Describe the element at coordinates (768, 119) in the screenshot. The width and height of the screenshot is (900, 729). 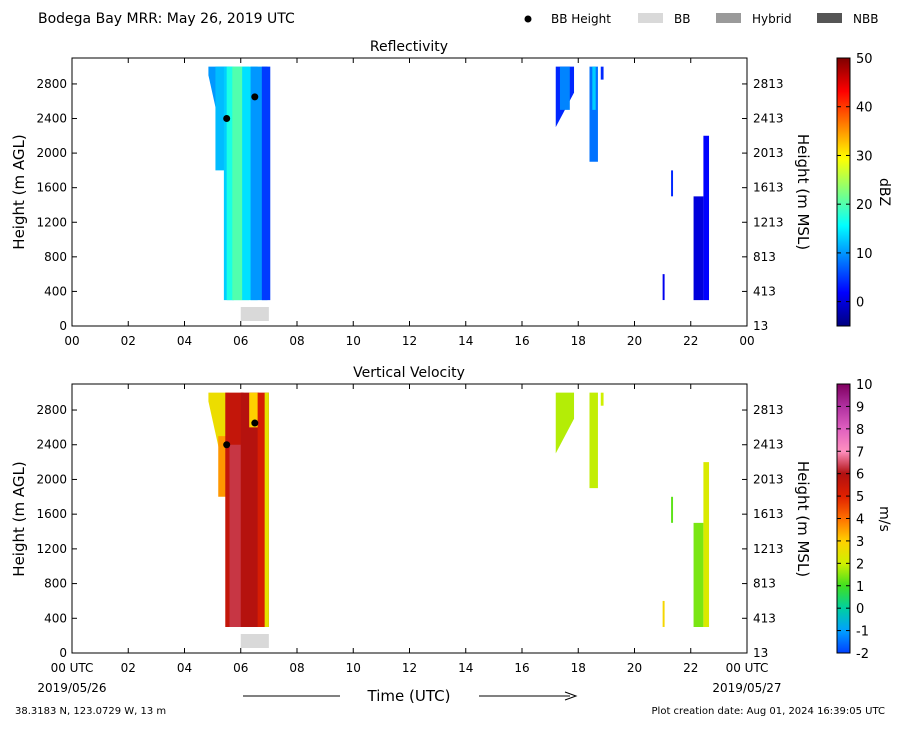
I see `reflectivity-y2-tick-label: 2413` at that location.